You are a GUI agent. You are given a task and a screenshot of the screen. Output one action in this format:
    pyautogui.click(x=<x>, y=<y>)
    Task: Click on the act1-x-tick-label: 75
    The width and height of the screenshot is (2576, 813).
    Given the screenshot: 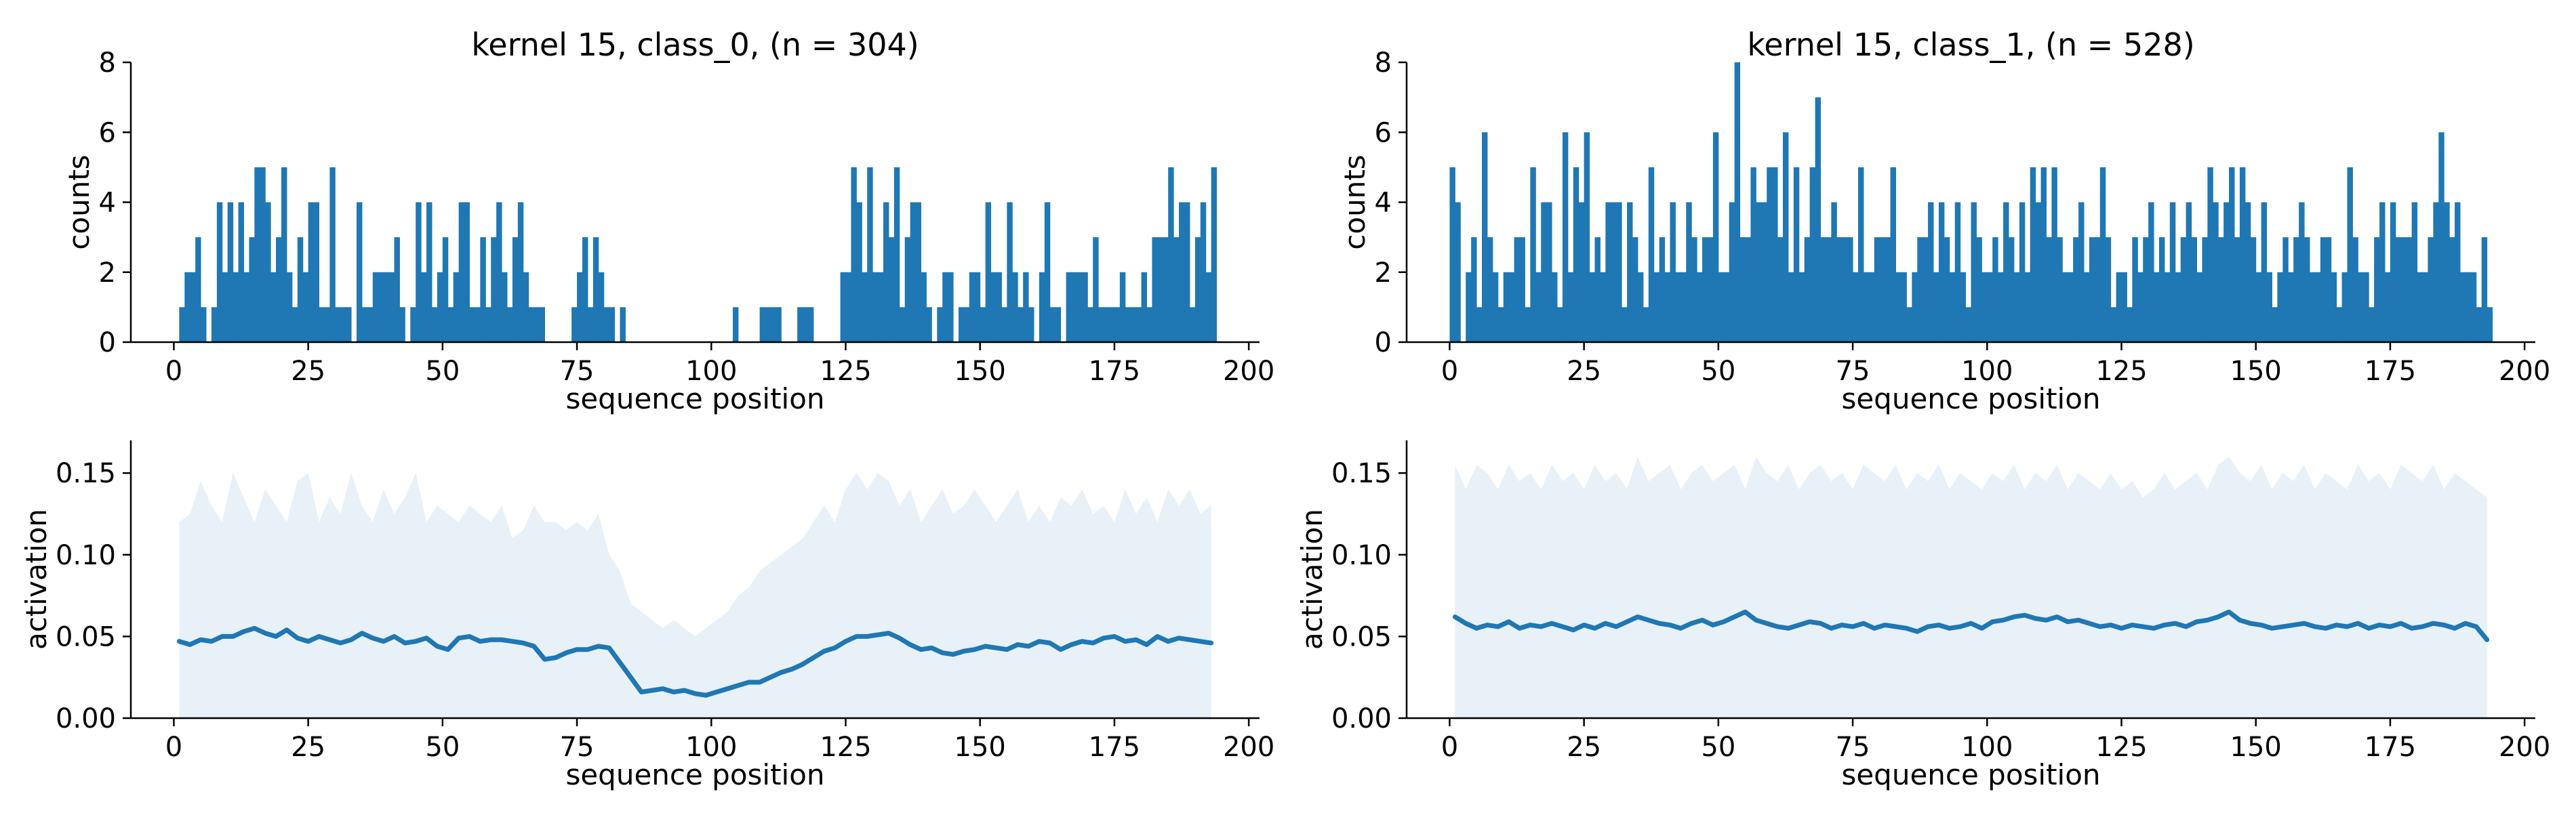 What is the action you would take?
    pyautogui.click(x=1853, y=747)
    